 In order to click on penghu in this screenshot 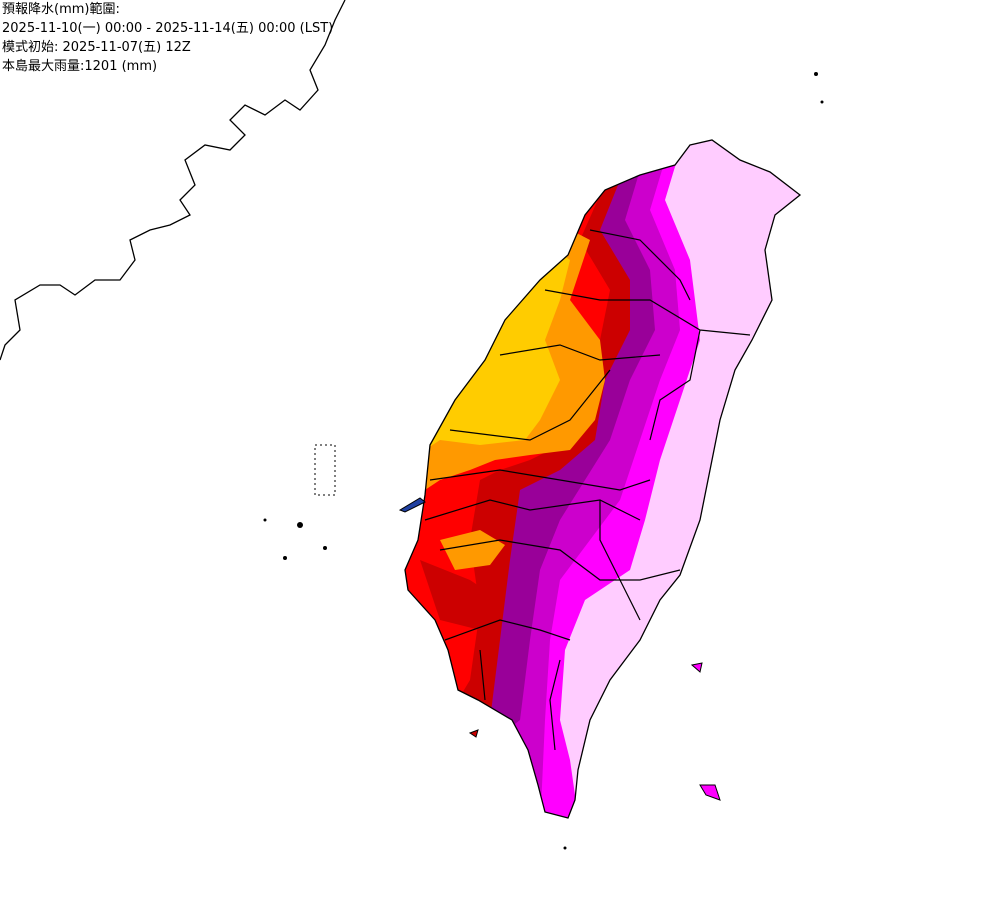, I will do `click(412, 505)`.